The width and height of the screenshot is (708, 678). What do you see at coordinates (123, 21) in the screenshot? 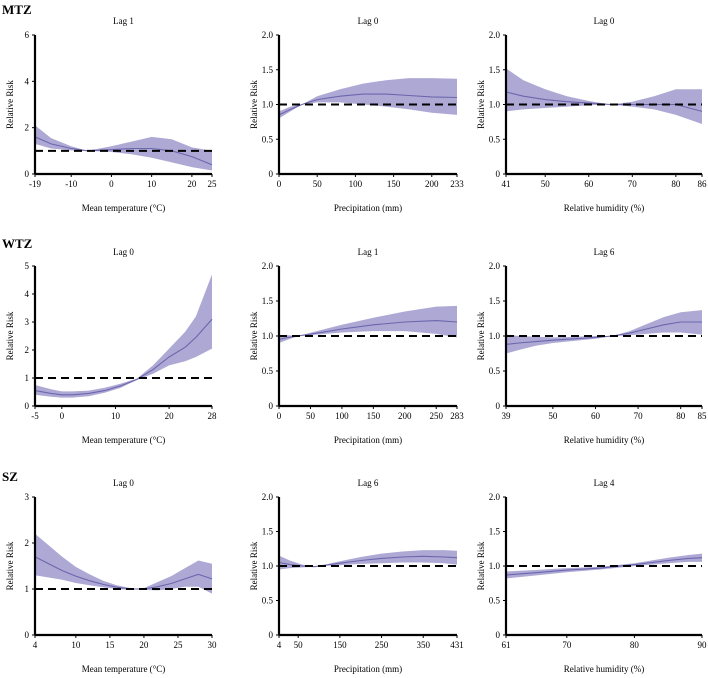
I see `panel-title: Lag 1` at bounding box center [123, 21].